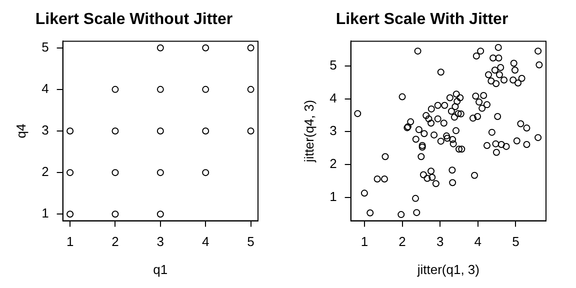 The height and width of the screenshot is (288, 576). Describe the element at coordinates (422, 19) in the screenshot. I see `chart-title: Likert Scale With Jitter` at that location.